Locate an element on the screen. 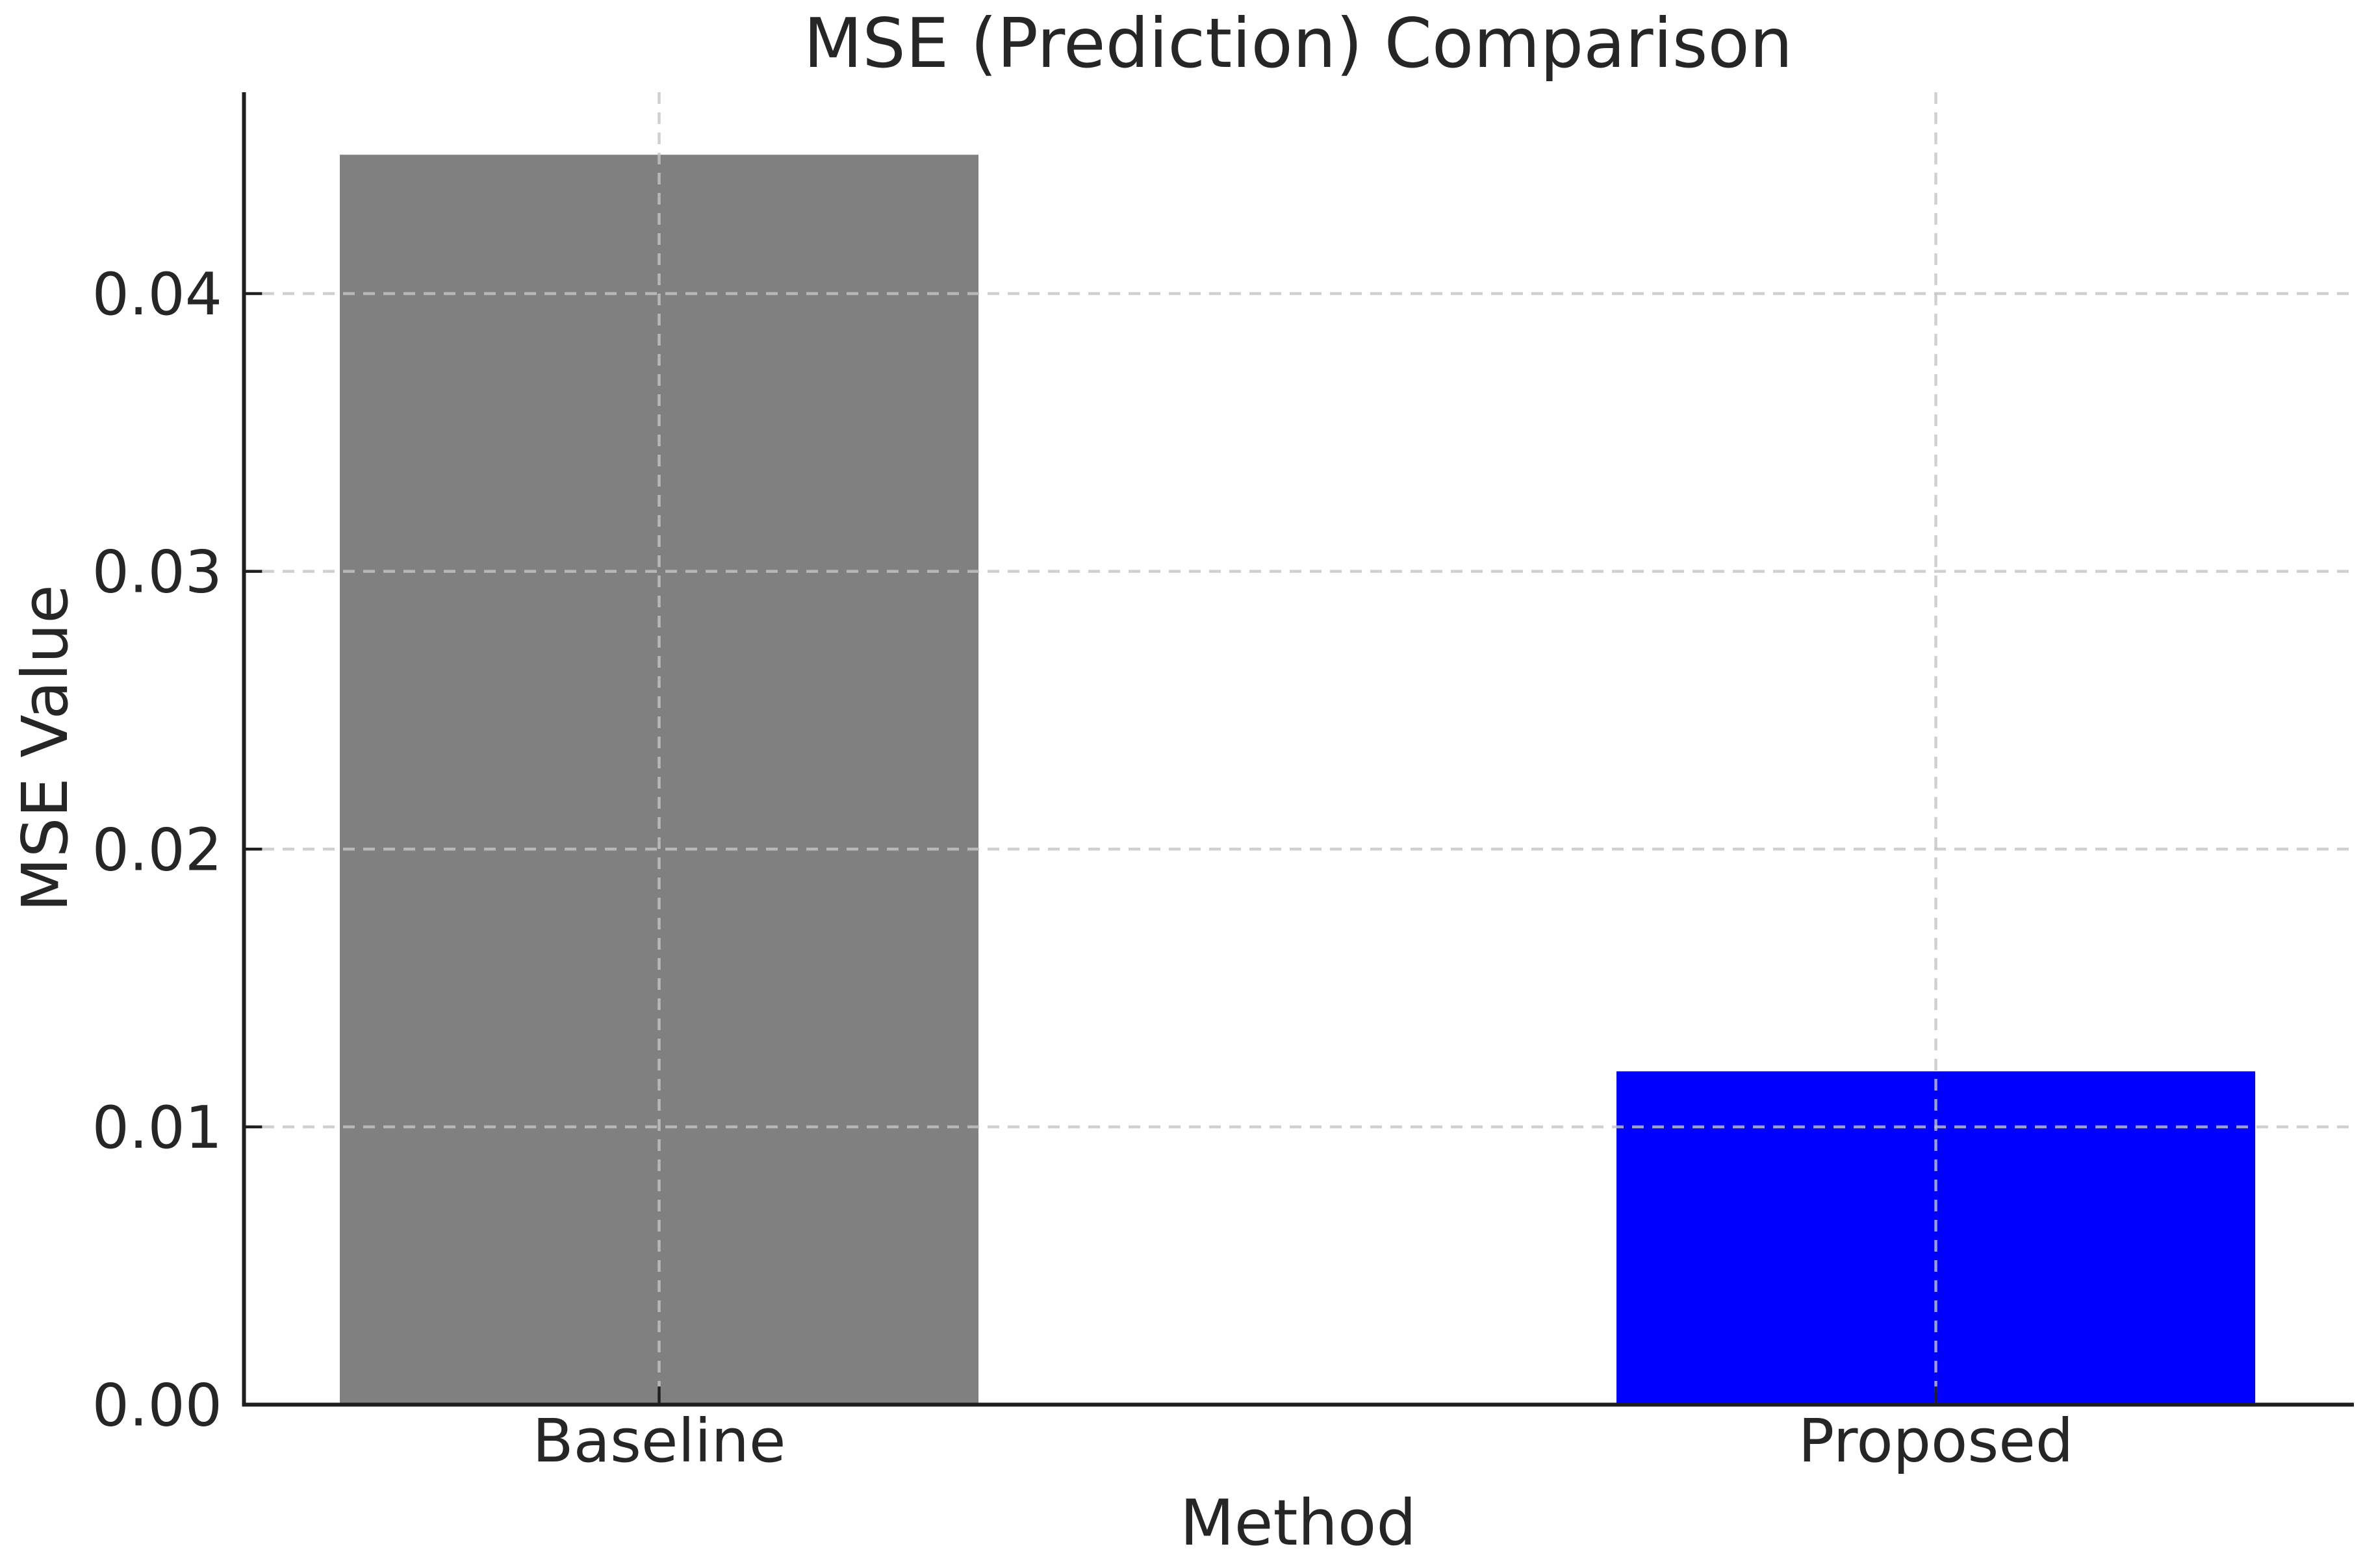 The height and width of the screenshot is (1568, 2376). y-tick-label-0.01: 0.01 is located at coordinates (157, 1128).